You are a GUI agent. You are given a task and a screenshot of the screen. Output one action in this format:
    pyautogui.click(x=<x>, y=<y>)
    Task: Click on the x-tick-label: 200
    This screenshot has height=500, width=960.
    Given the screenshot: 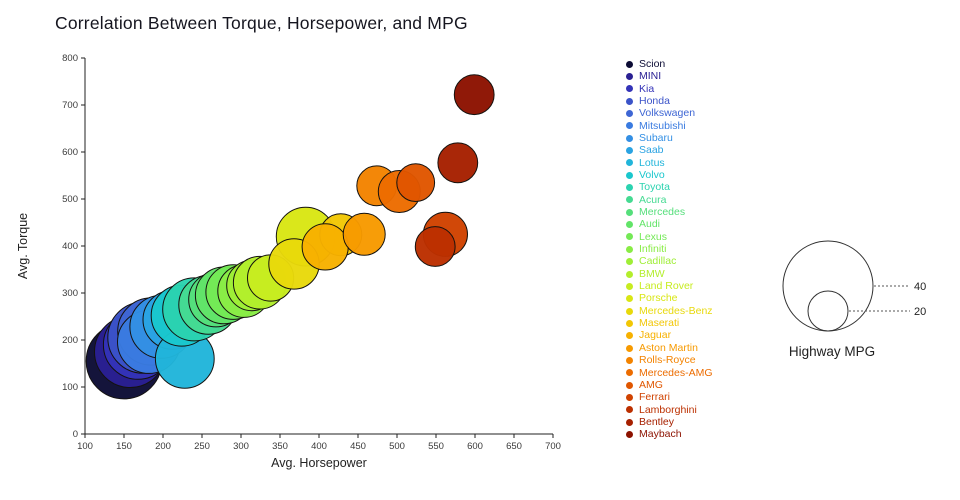 What is the action you would take?
    pyautogui.click(x=163, y=446)
    